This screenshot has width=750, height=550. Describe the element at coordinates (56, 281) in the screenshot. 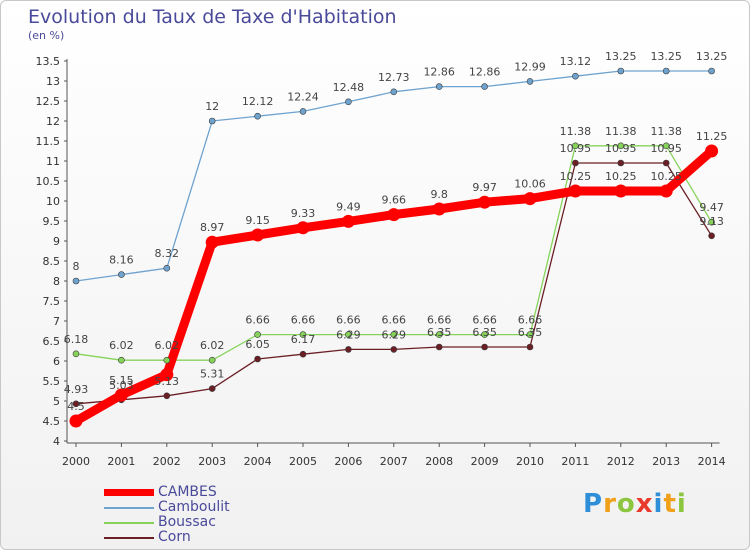

I see `y-tick-label: 8` at that location.